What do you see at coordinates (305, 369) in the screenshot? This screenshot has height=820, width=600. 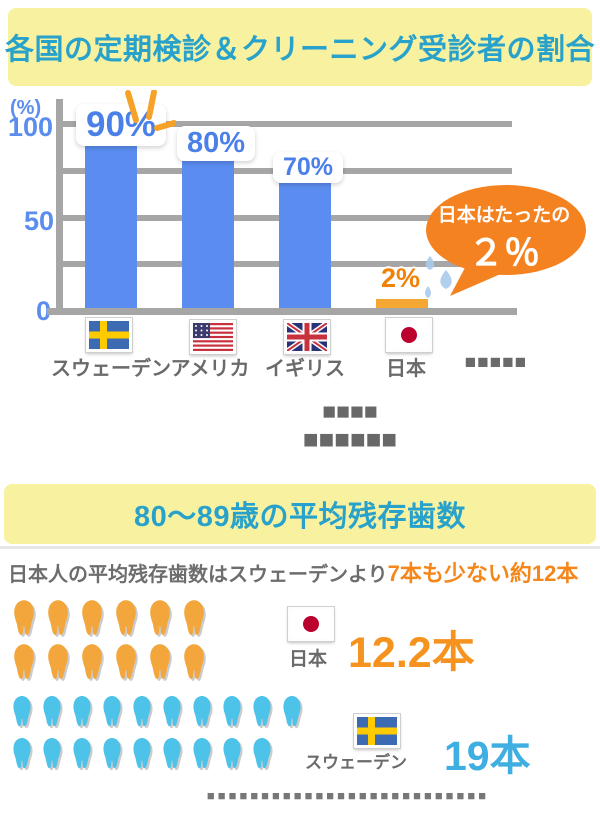 I see `category-label-uk: イギリス` at bounding box center [305, 369].